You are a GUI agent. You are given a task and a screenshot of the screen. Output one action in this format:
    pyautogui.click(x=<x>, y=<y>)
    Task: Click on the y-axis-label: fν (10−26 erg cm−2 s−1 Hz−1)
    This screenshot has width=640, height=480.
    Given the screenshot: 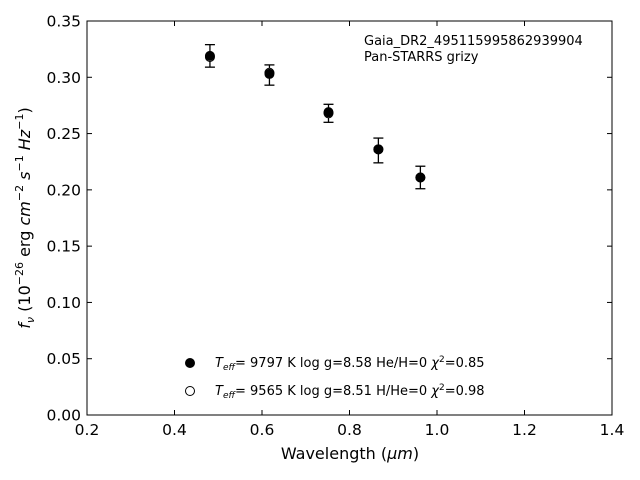 What is the action you would take?
    pyautogui.click(x=25, y=217)
    